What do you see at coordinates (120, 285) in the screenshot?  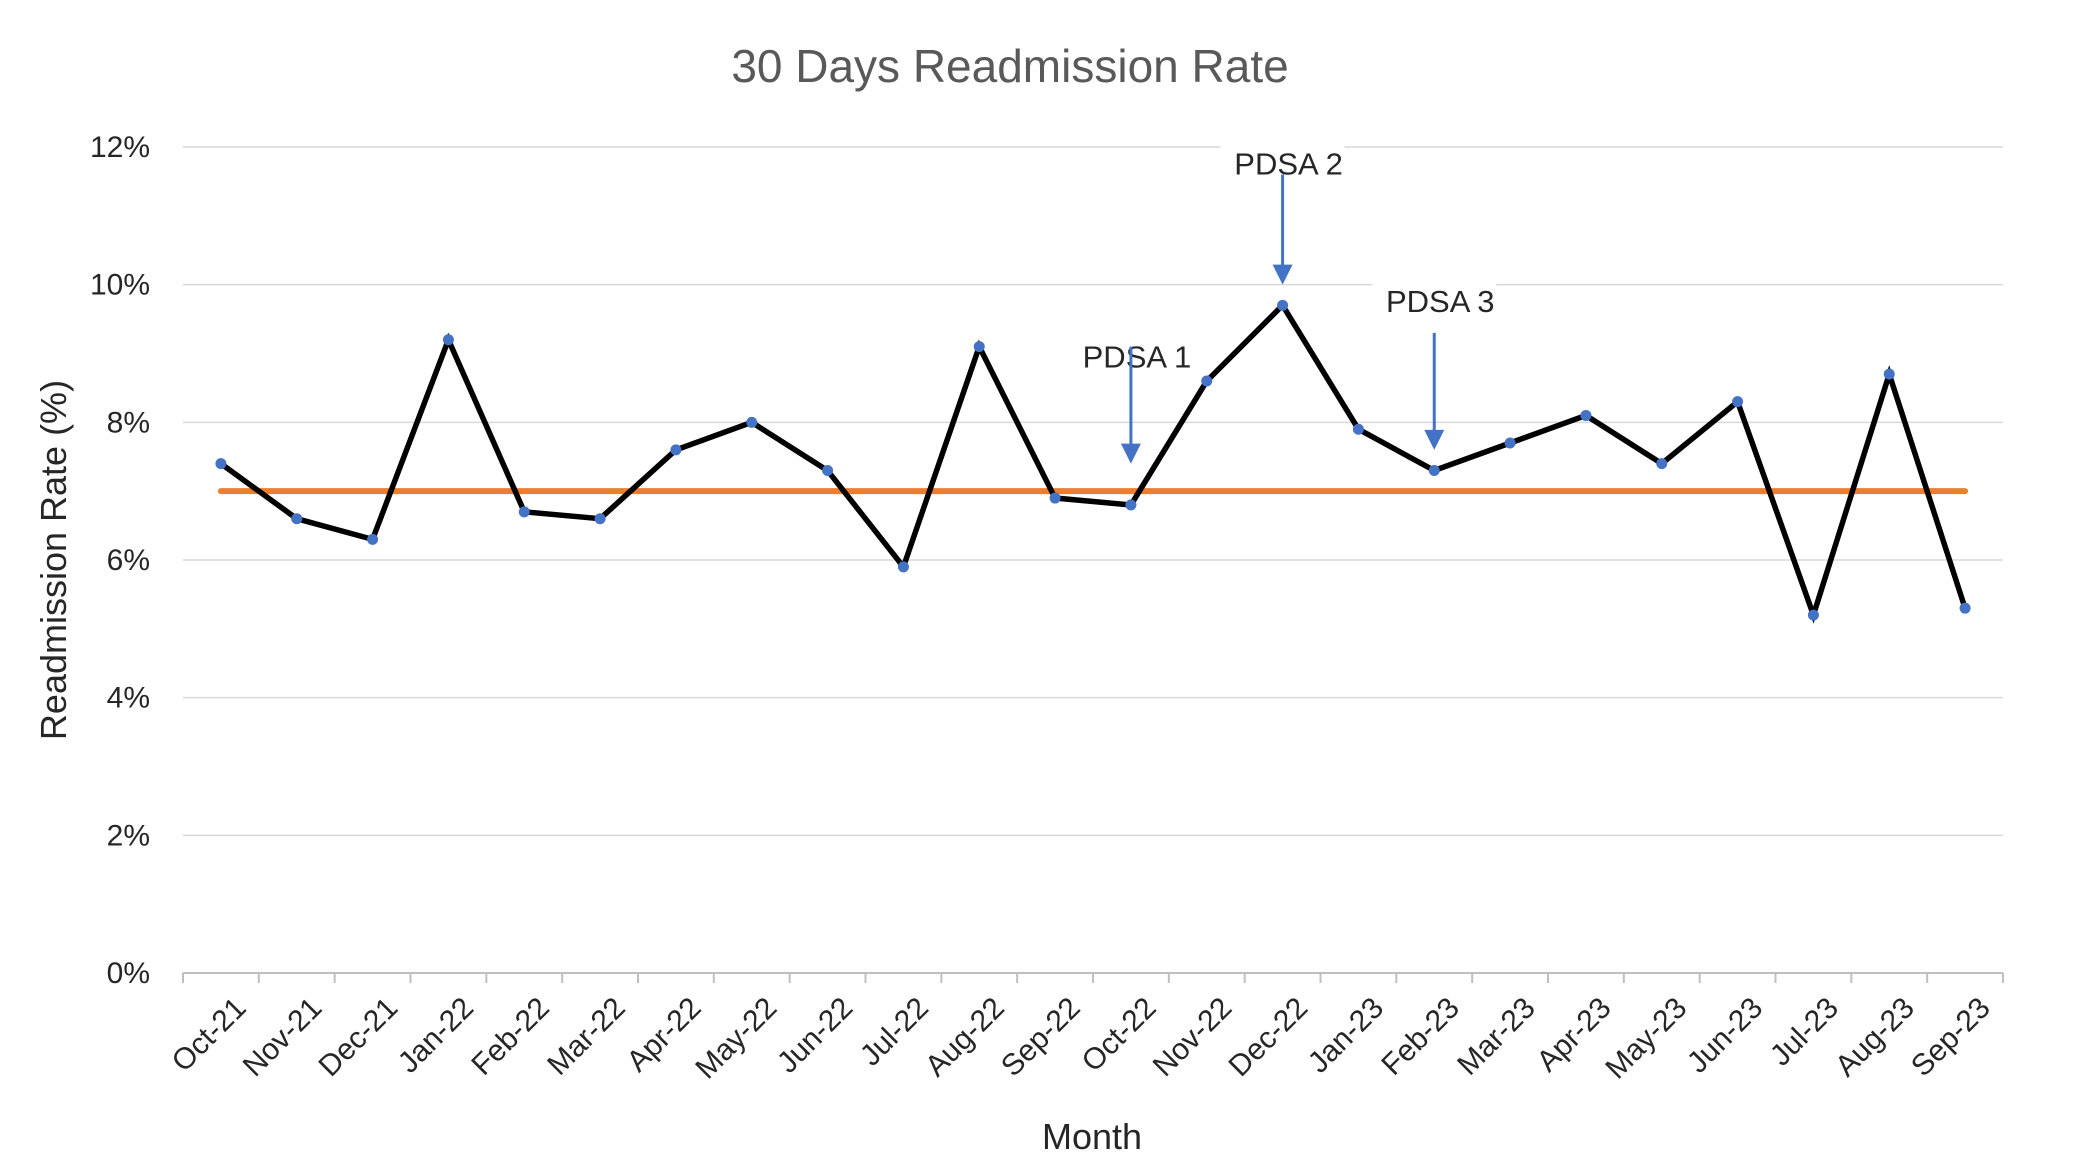 I see `y-tick-label: 10%` at bounding box center [120, 285].